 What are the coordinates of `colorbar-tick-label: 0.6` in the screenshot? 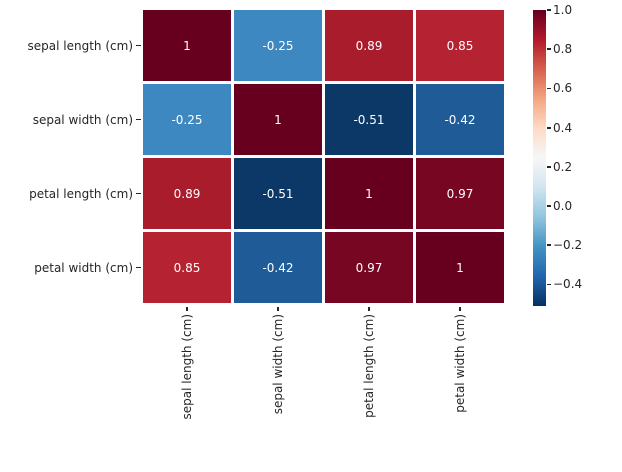 It's located at (563, 88).